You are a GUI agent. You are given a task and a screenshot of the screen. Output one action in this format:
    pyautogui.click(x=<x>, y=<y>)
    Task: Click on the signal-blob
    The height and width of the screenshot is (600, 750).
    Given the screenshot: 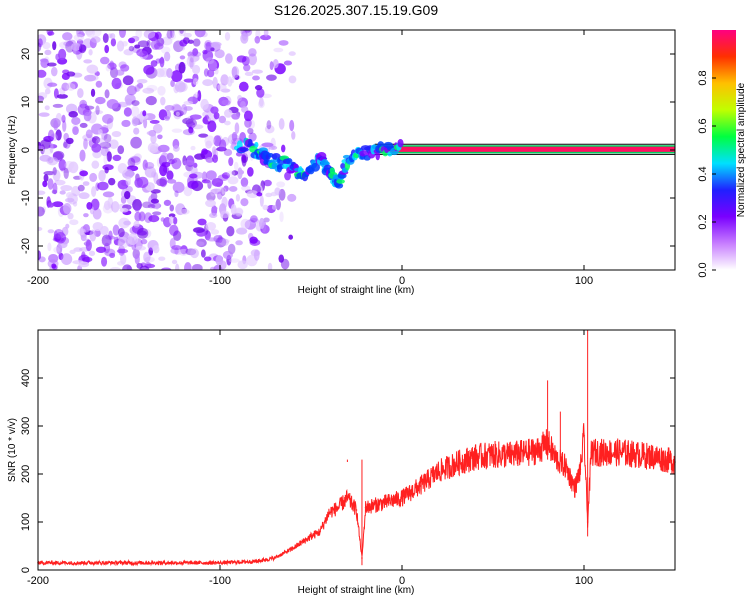 What is the action you would take?
    pyautogui.click(x=256, y=144)
    